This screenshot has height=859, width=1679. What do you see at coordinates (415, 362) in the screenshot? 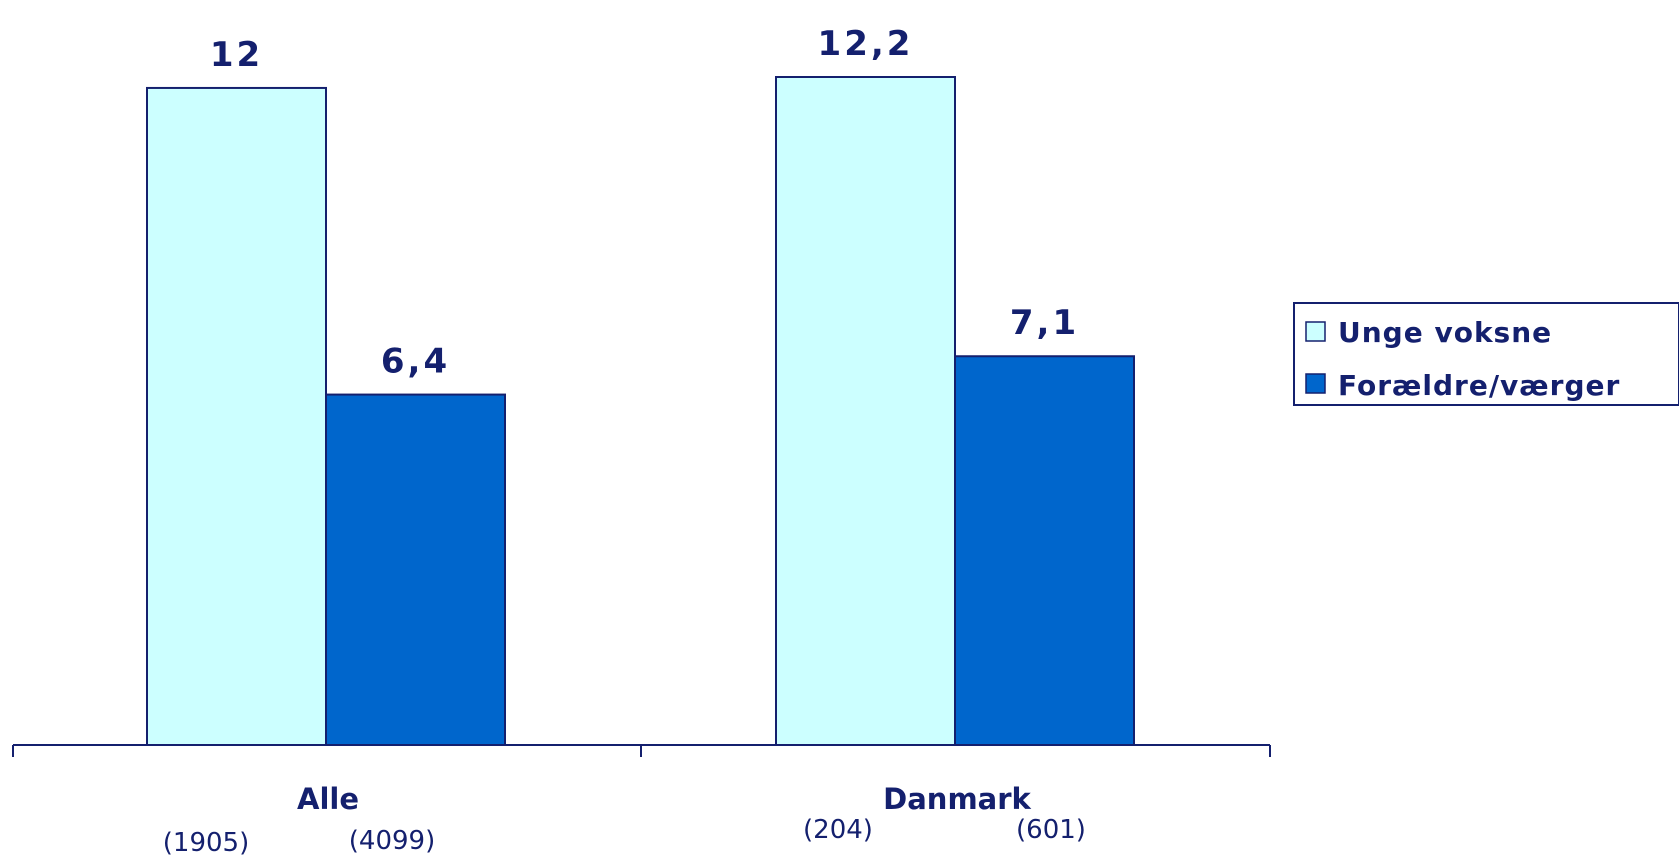
I see `value-label: 6,4` at bounding box center [415, 362].